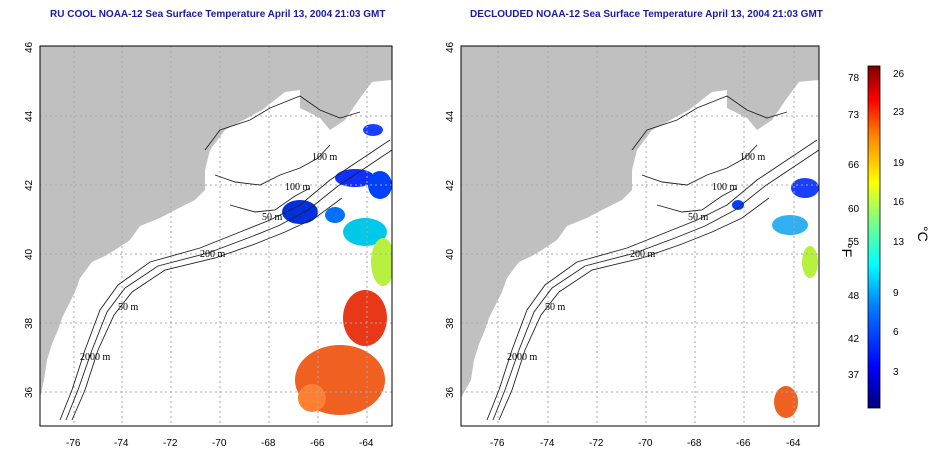  What do you see at coordinates (854, 165) in the screenshot?
I see `fahrenheit-tick: 66` at bounding box center [854, 165].